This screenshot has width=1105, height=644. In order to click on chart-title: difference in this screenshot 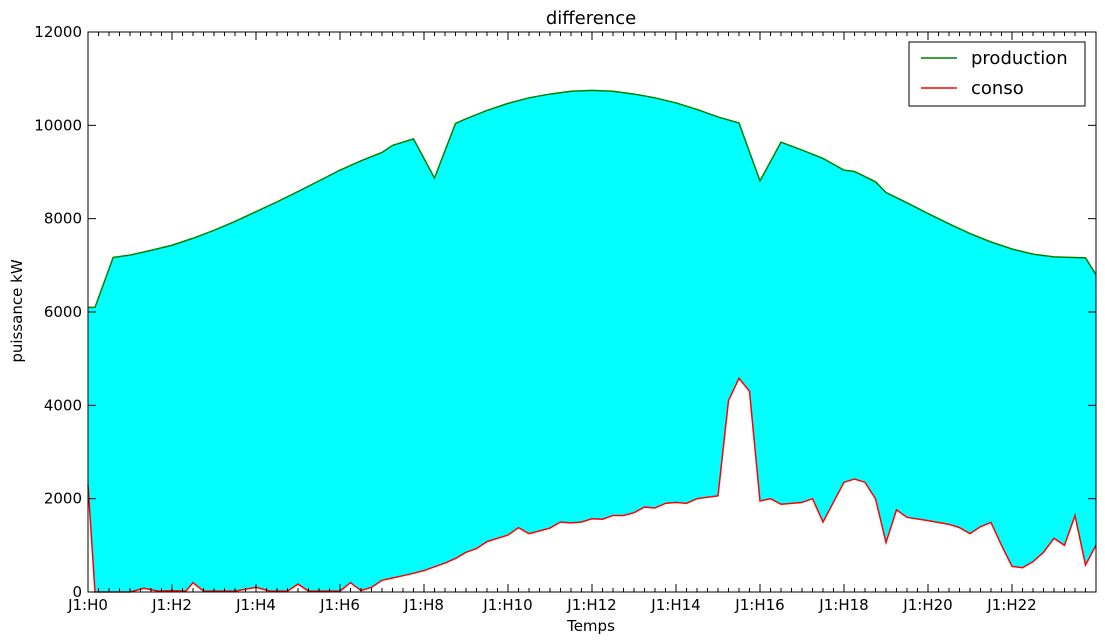, I will do `click(591, 18)`.